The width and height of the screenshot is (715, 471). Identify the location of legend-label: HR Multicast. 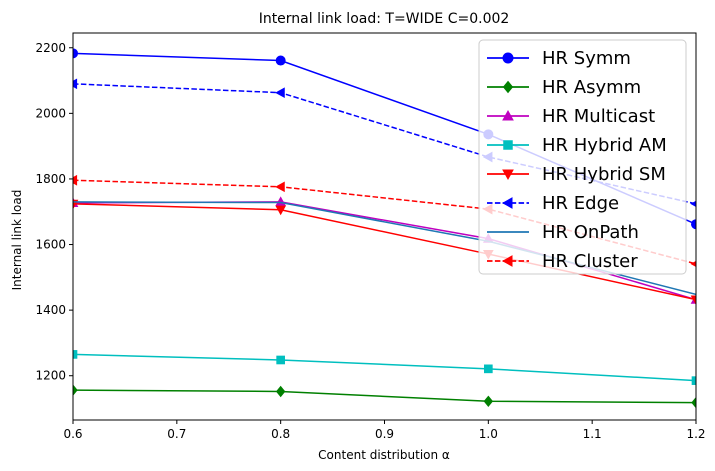
(598, 116).